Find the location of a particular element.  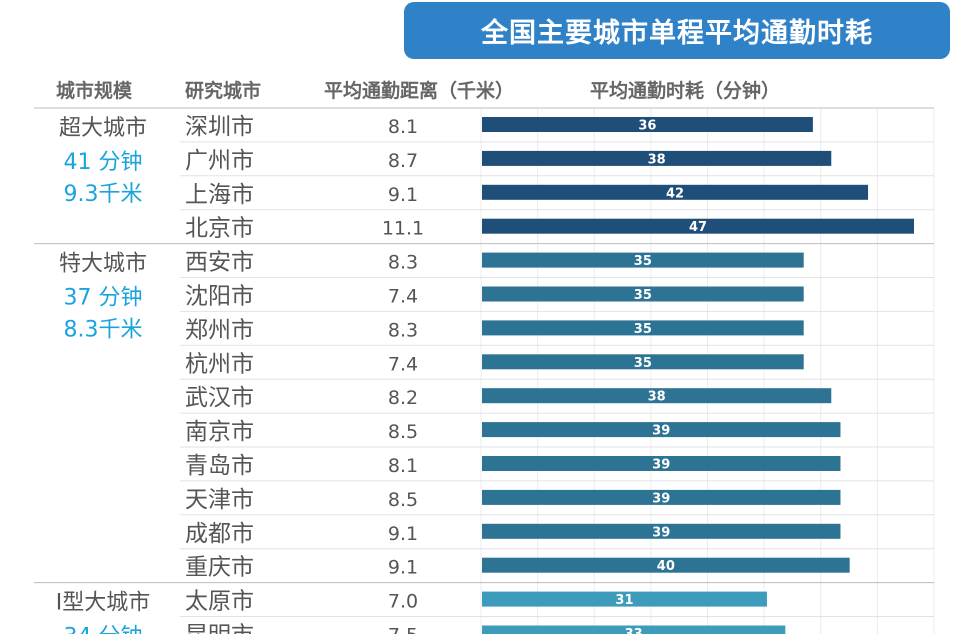

city-label: 上海市 is located at coordinates (219, 195).